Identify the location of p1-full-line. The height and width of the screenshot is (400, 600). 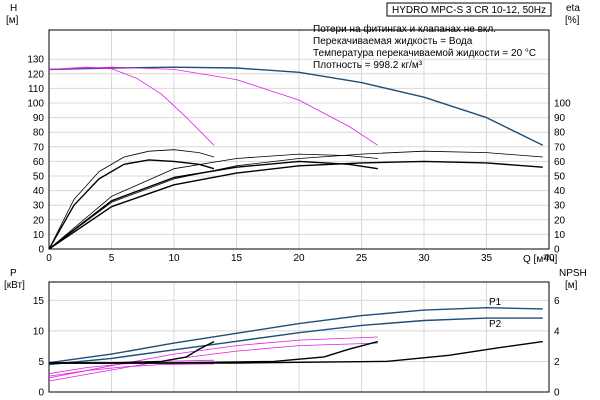
(295, 335).